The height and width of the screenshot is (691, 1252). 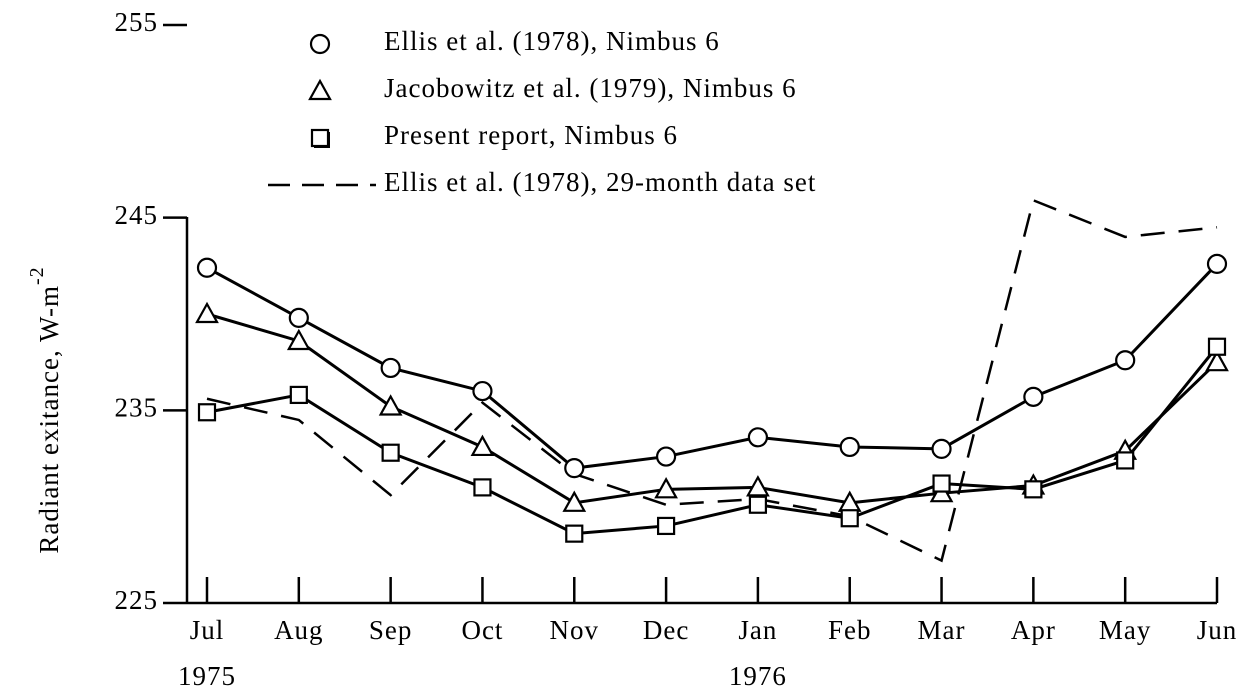 I want to click on x-tick-label: May, so click(x=1125, y=630).